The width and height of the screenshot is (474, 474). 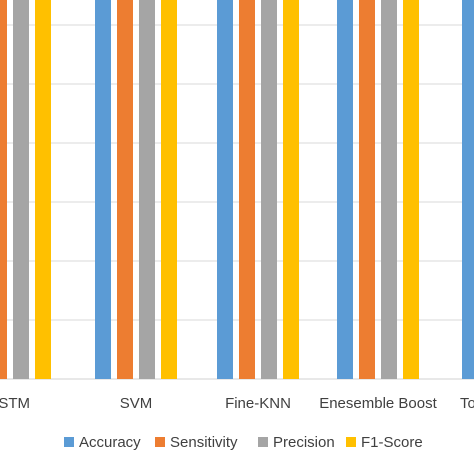 What do you see at coordinates (103, 189) in the screenshot?
I see `bar-accuracy-svm` at bounding box center [103, 189].